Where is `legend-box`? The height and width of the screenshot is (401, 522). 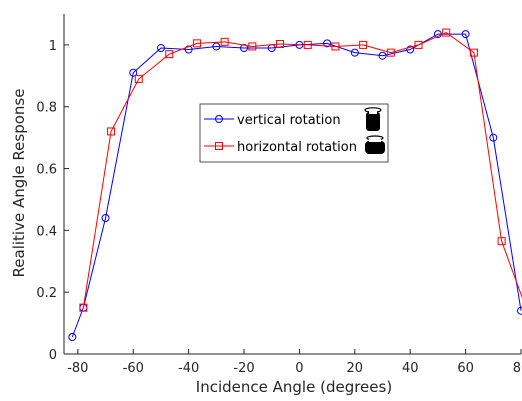
legend-box is located at coordinates (294, 133).